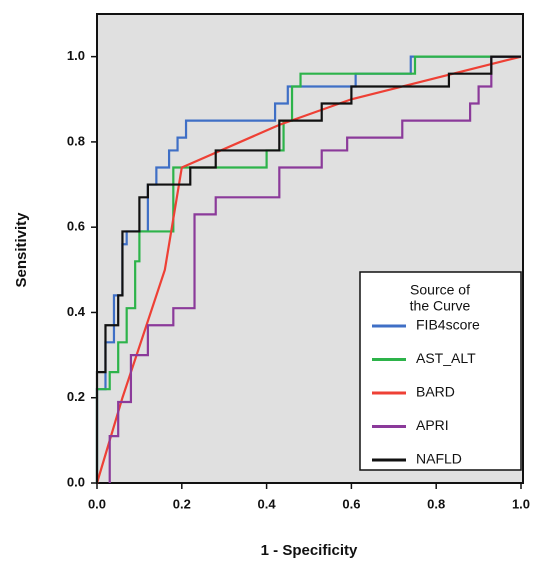 This screenshot has width=538, height=566. What do you see at coordinates (435, 392) in the screenshot?
I see `legend-label: BARD` at bounding box center [435, 392].